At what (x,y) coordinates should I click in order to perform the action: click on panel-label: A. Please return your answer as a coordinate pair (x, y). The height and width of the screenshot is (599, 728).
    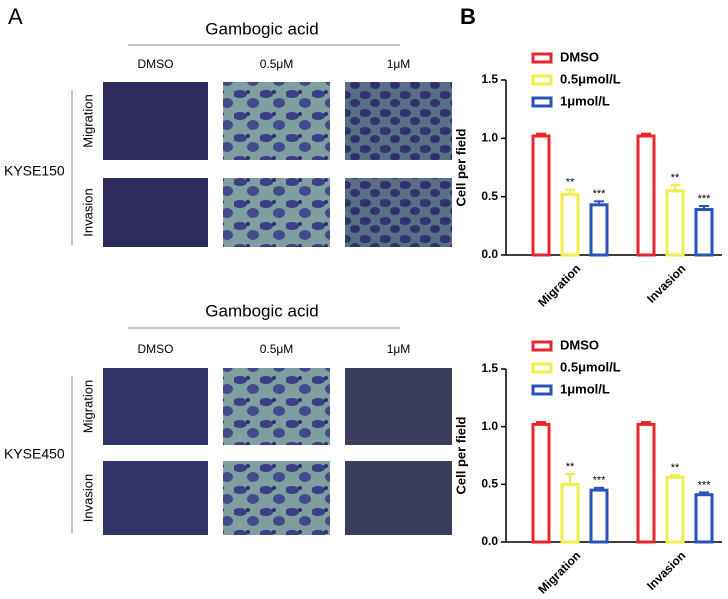
    Looking at the image, I should click on (15, 16).